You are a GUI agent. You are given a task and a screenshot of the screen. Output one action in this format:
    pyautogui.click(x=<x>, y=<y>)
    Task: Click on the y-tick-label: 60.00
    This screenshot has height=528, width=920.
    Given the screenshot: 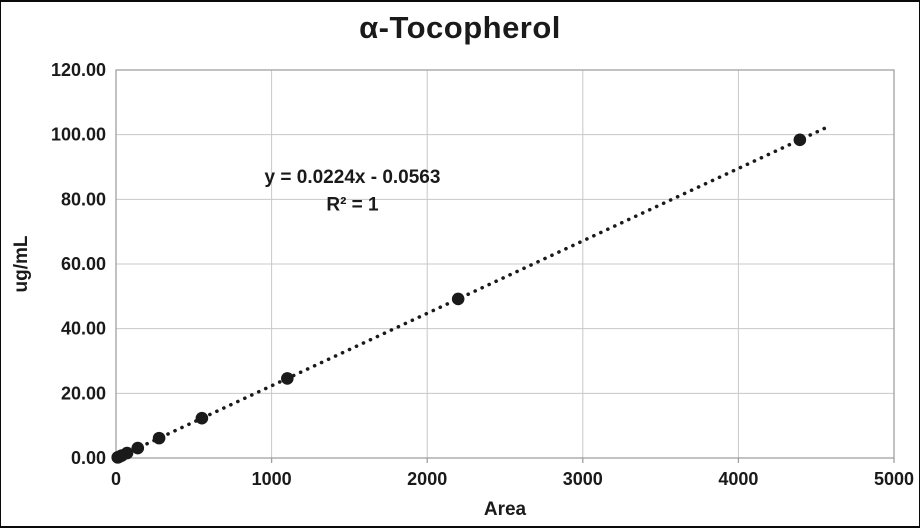 What is the action you would take?
    pyautogui.click(x=83, y=264)
    